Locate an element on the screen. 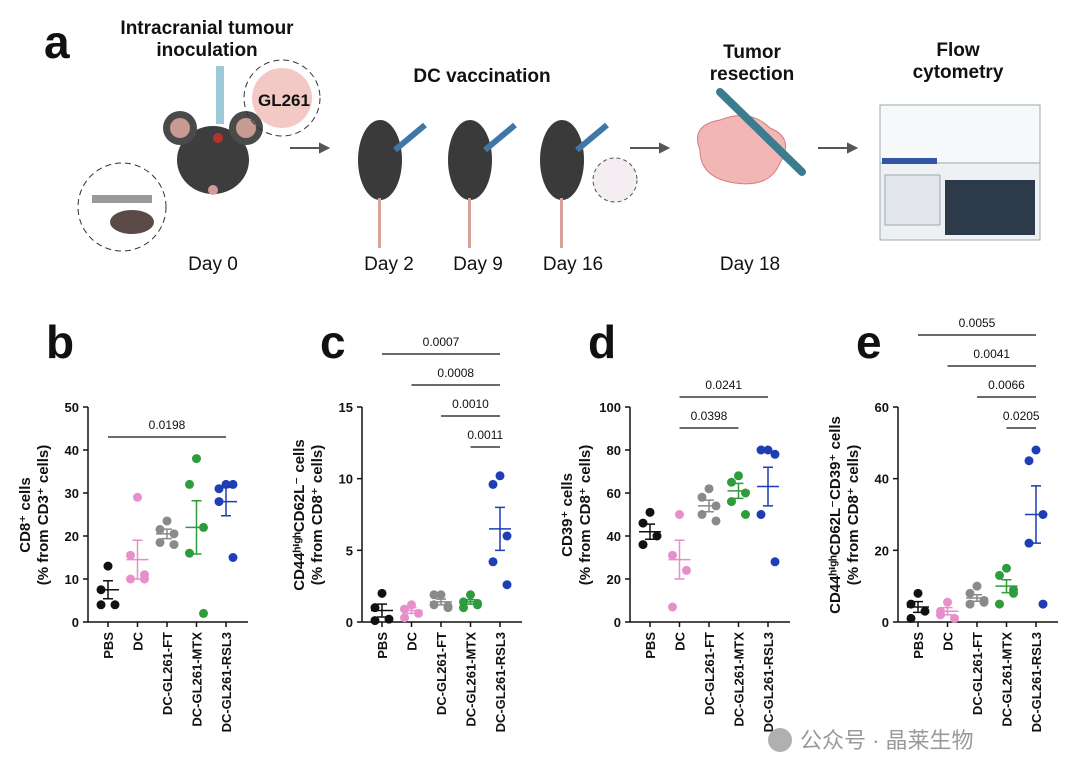 Image resolution: width=1080 pixels, height=781 pixels. p-value: 0.0198 is located at coordinates (167, 425).